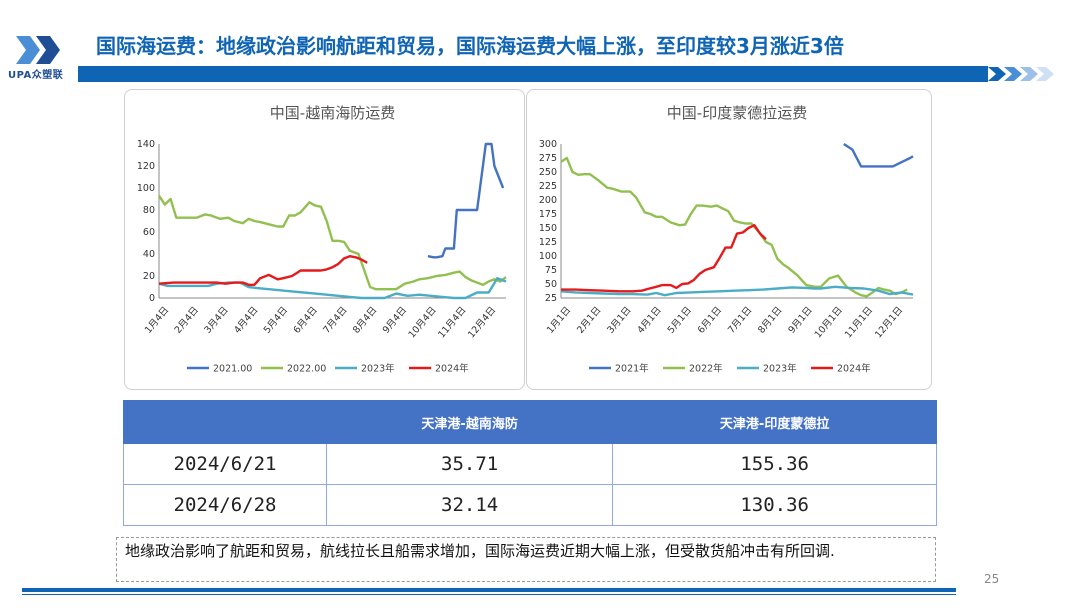 Image resolution: width=1080 pixels, height=608 pixels. What do you see at coordinates (365, 320) in the screenshot?
I see `vietnam-x-tick-label: 8月4日` at bounding box center [365, 320].